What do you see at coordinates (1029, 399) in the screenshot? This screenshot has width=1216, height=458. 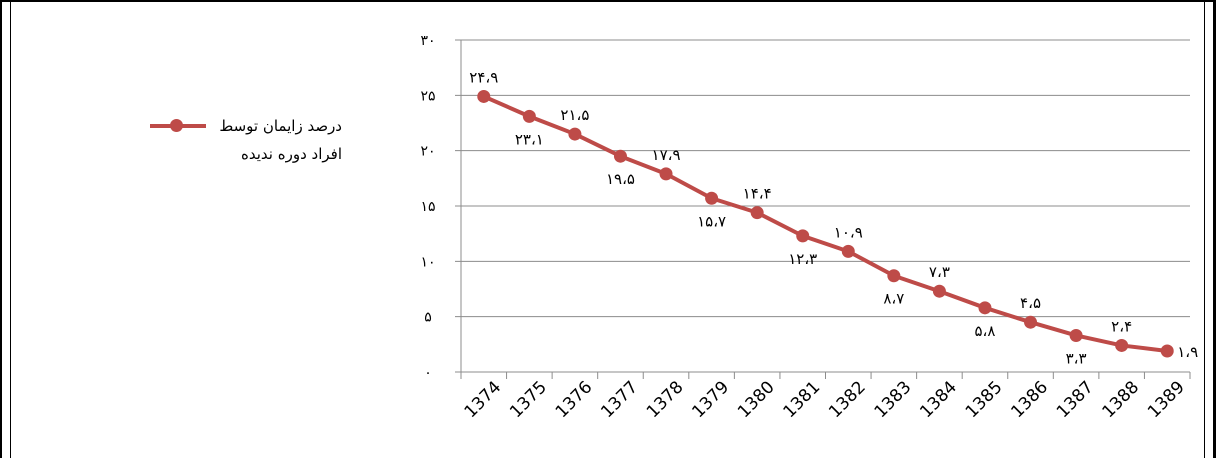 I see `x-tick-label: 1386` at bounding box center [1029, 399].